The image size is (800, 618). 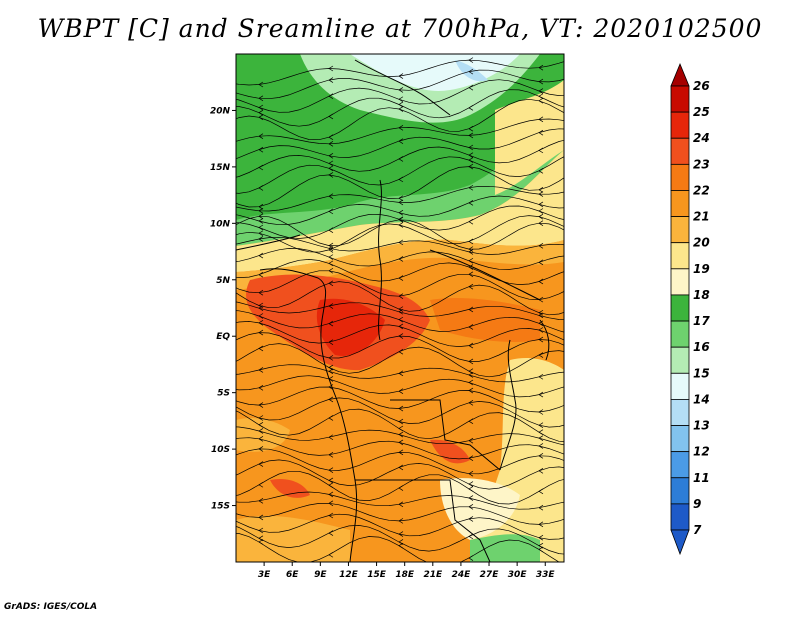 I want to click on lon-tick-label: 30E, so click(x=518, y=575).